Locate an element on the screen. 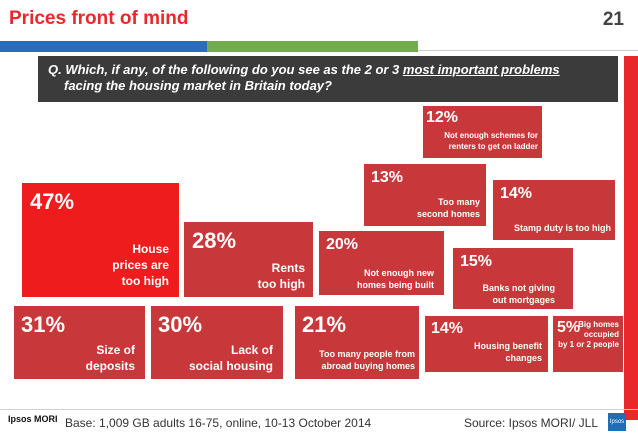 This screenshot has height=442, width=638. header-rule-green is located at coordinates (312, 46).